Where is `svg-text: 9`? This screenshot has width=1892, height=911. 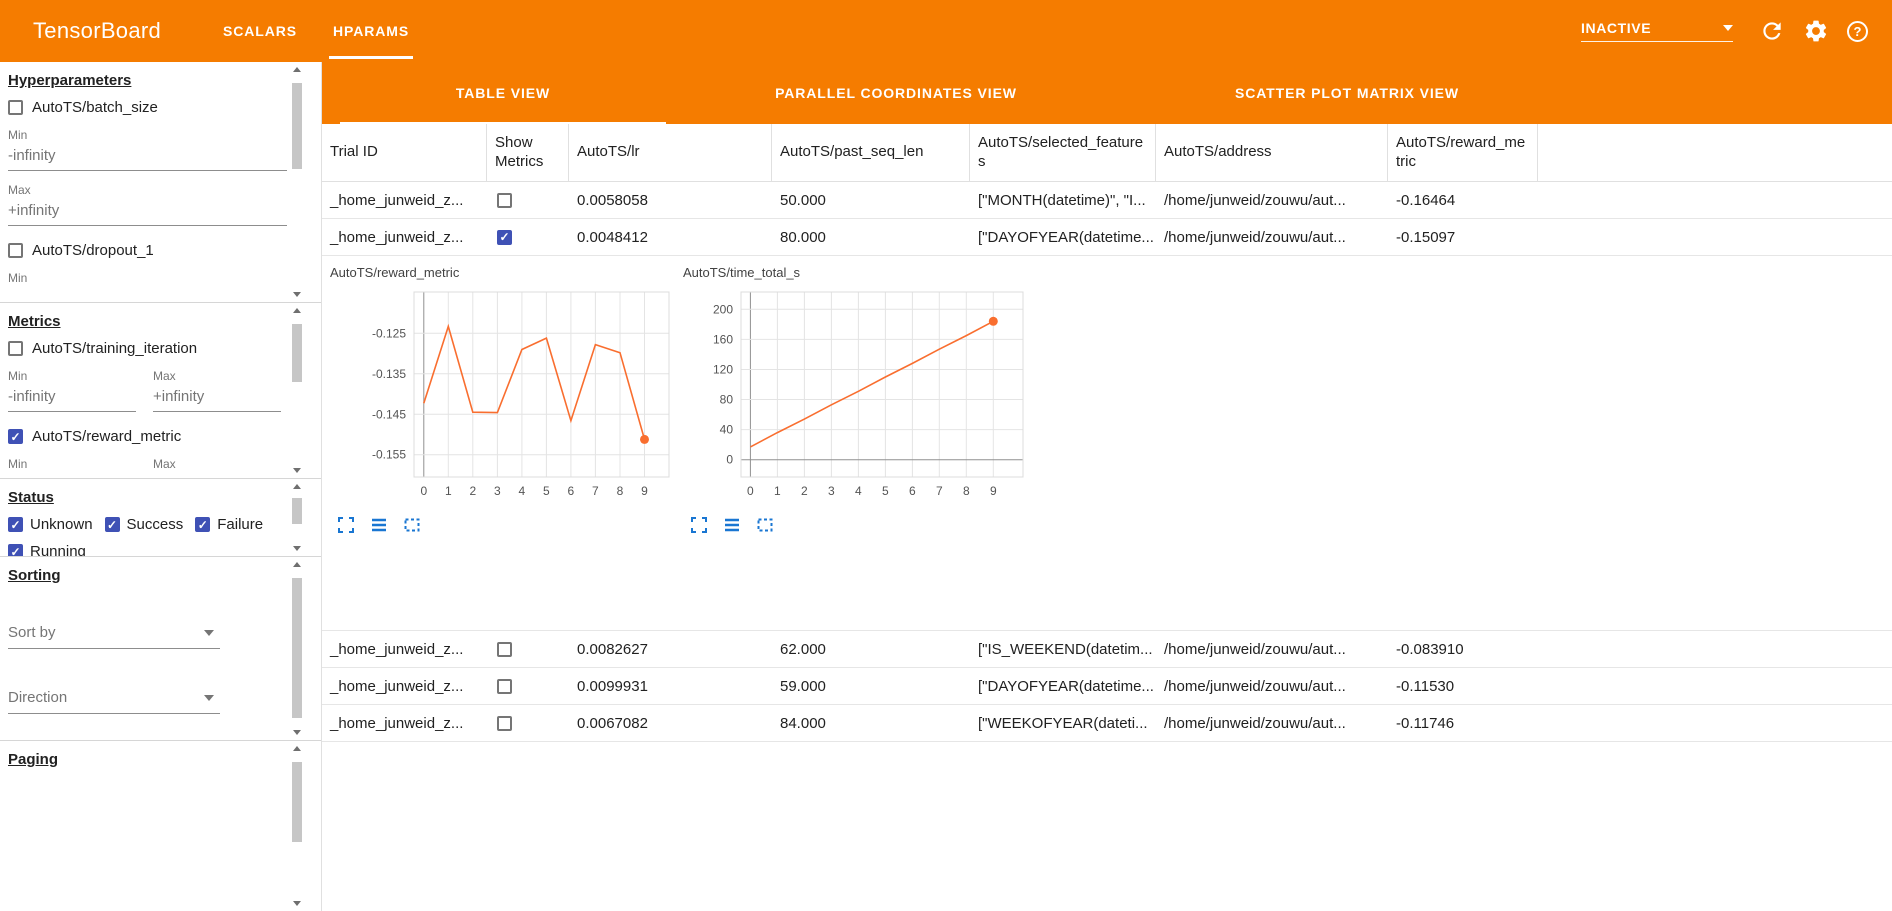 svg-text: 9 is located at coordinates (993, 491).